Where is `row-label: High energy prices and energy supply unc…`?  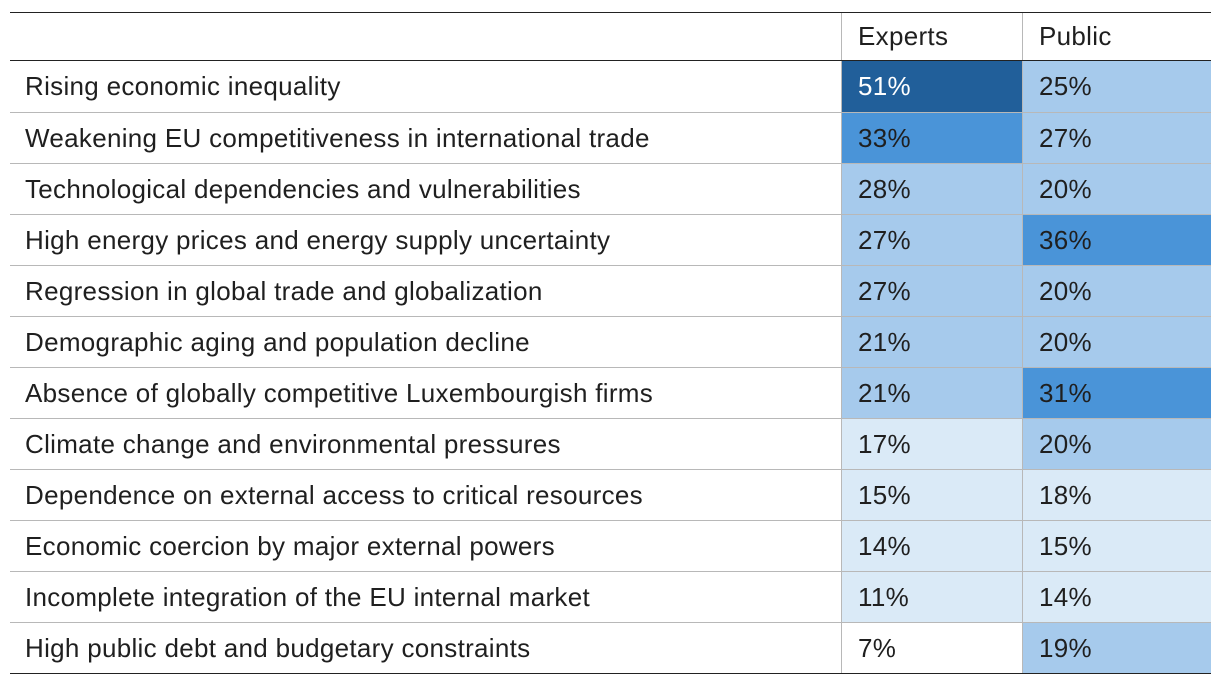
row-label: High energy prices and energy supply unc… is located at coordinates (318, 239).